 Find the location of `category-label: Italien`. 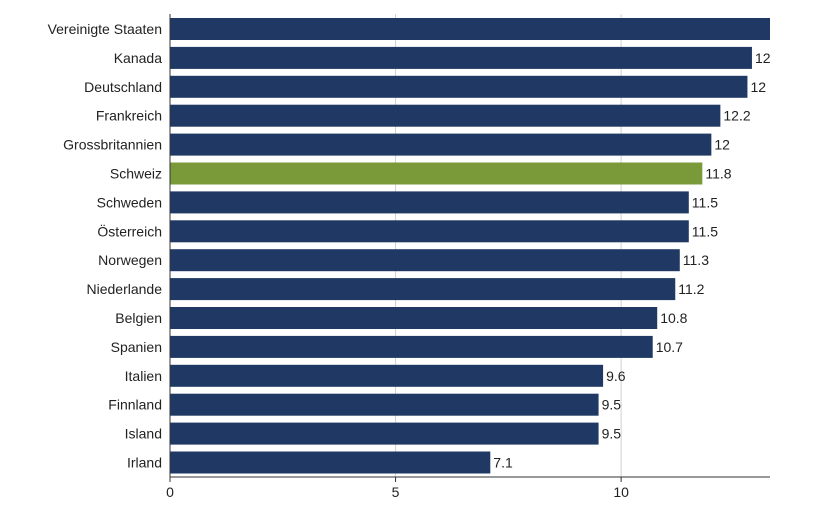

category-label: Italien is located at coordinates (143, 376).